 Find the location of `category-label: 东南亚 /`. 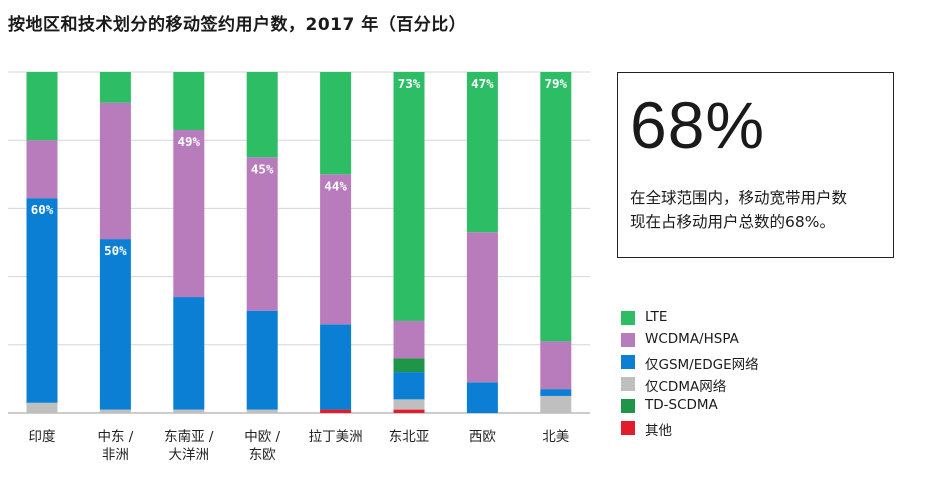

category-label: 东南亚 / is located at coordinates (189, 437).